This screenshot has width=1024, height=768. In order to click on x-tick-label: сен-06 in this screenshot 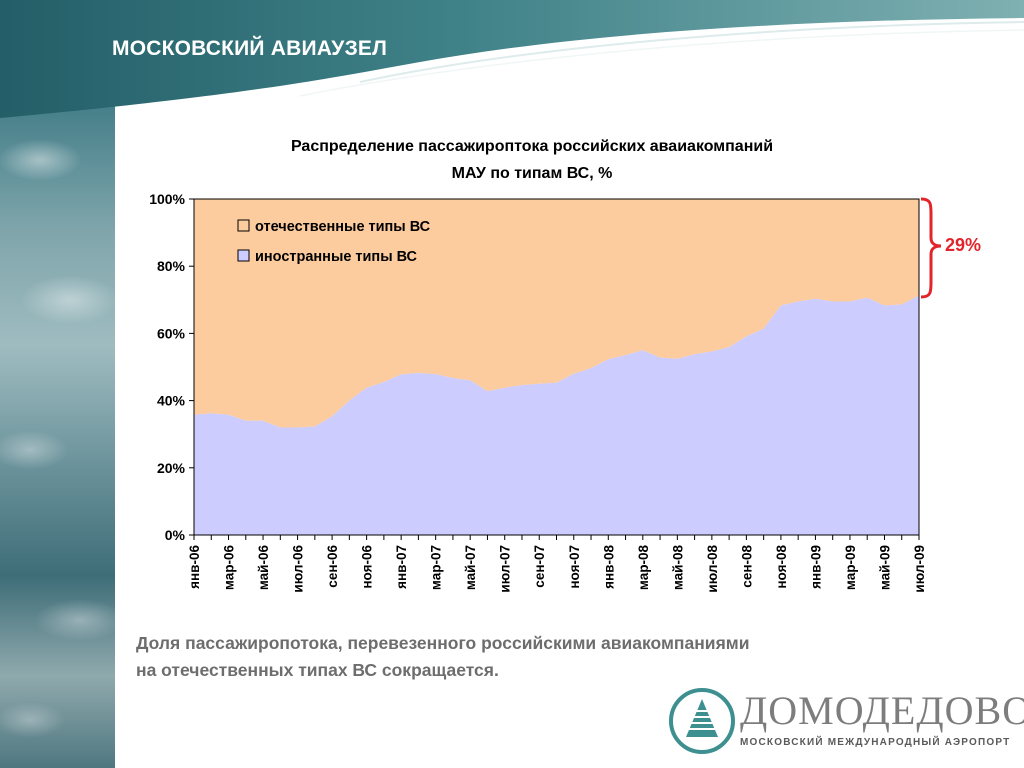, I will do `click(332, 566)`.